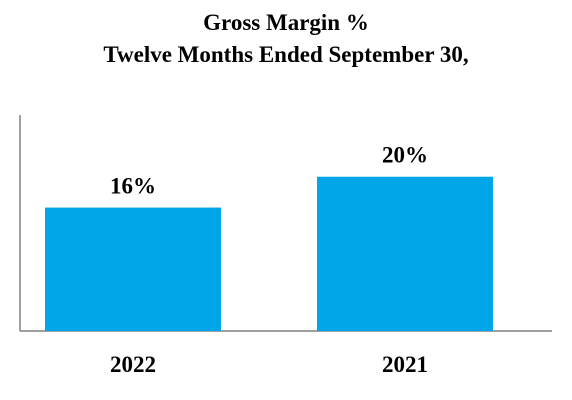 The image size is (572, 400). What do you see at coordinates (405, 364) in the screenshot?
I see `x-tick-label-2021: 2021` at bounding box center [405, 364].